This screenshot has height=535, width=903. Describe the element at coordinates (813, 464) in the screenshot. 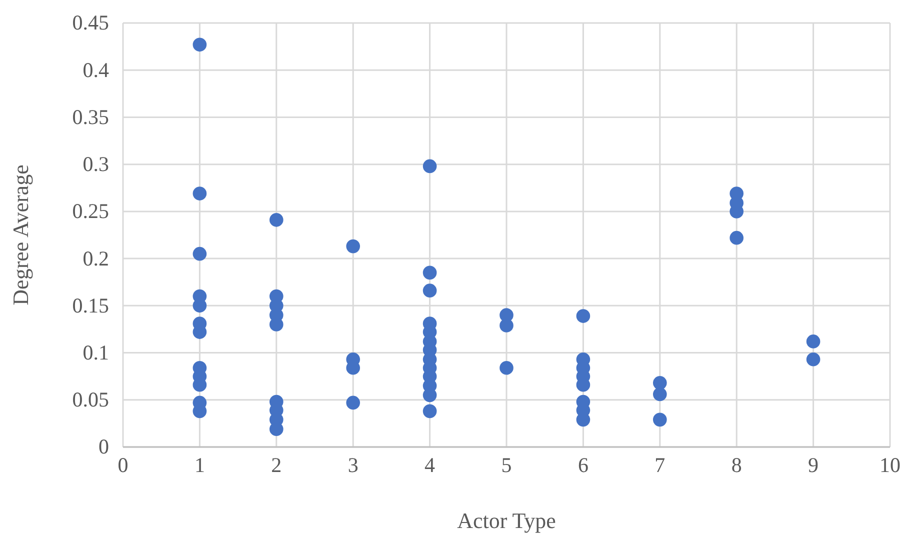

I see `x-tick-label: 9` at that location.